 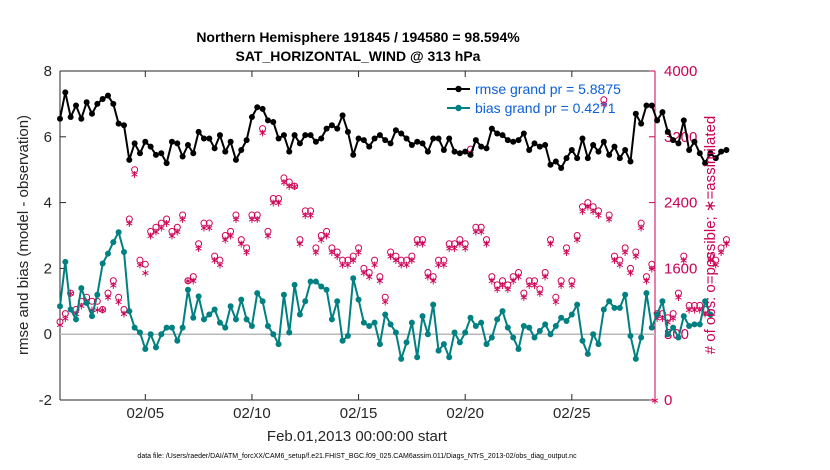 I want to click on y-tick-label: 0, so click(x=48, y=334).